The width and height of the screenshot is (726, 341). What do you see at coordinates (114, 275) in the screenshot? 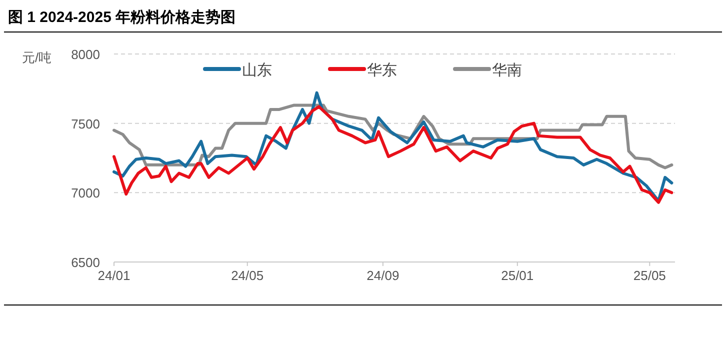
I see `x-tick-label: 24/01` at bounding box center [114, 275].